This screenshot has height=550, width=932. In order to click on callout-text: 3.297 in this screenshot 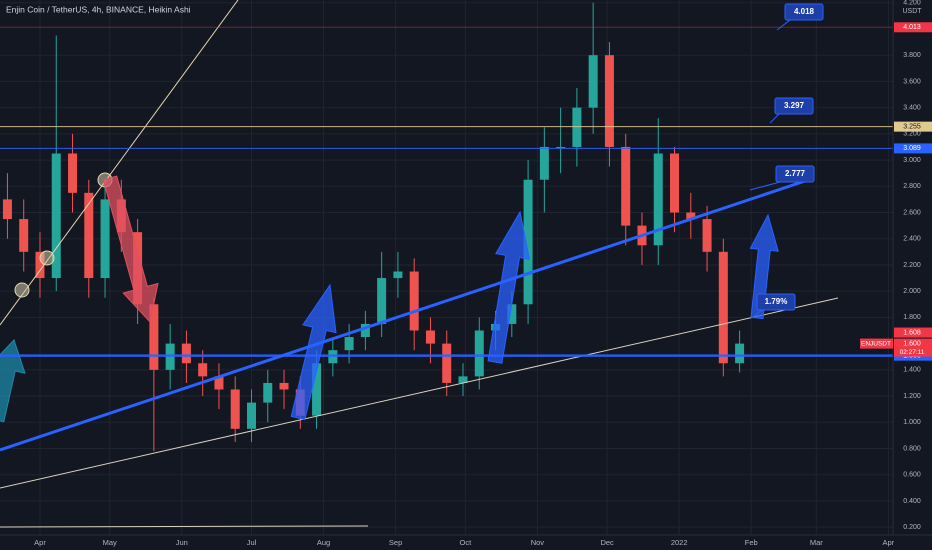, I will do `click(794, 105)`.